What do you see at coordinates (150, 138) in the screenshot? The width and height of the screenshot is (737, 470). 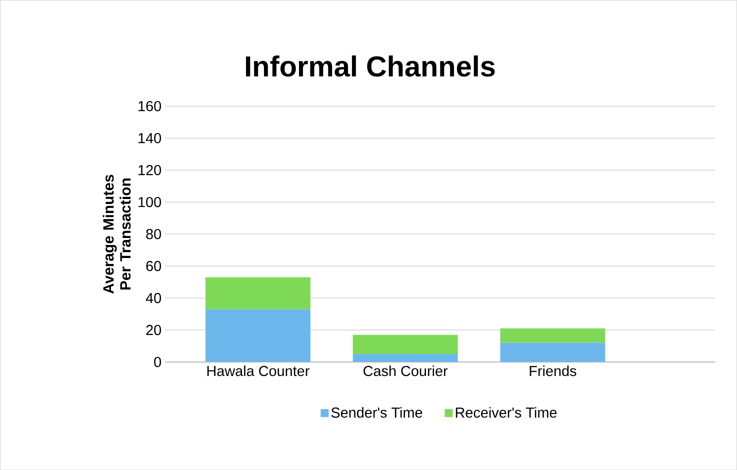 I see `y-tick-label: 140` at bounding box center [150, 138].